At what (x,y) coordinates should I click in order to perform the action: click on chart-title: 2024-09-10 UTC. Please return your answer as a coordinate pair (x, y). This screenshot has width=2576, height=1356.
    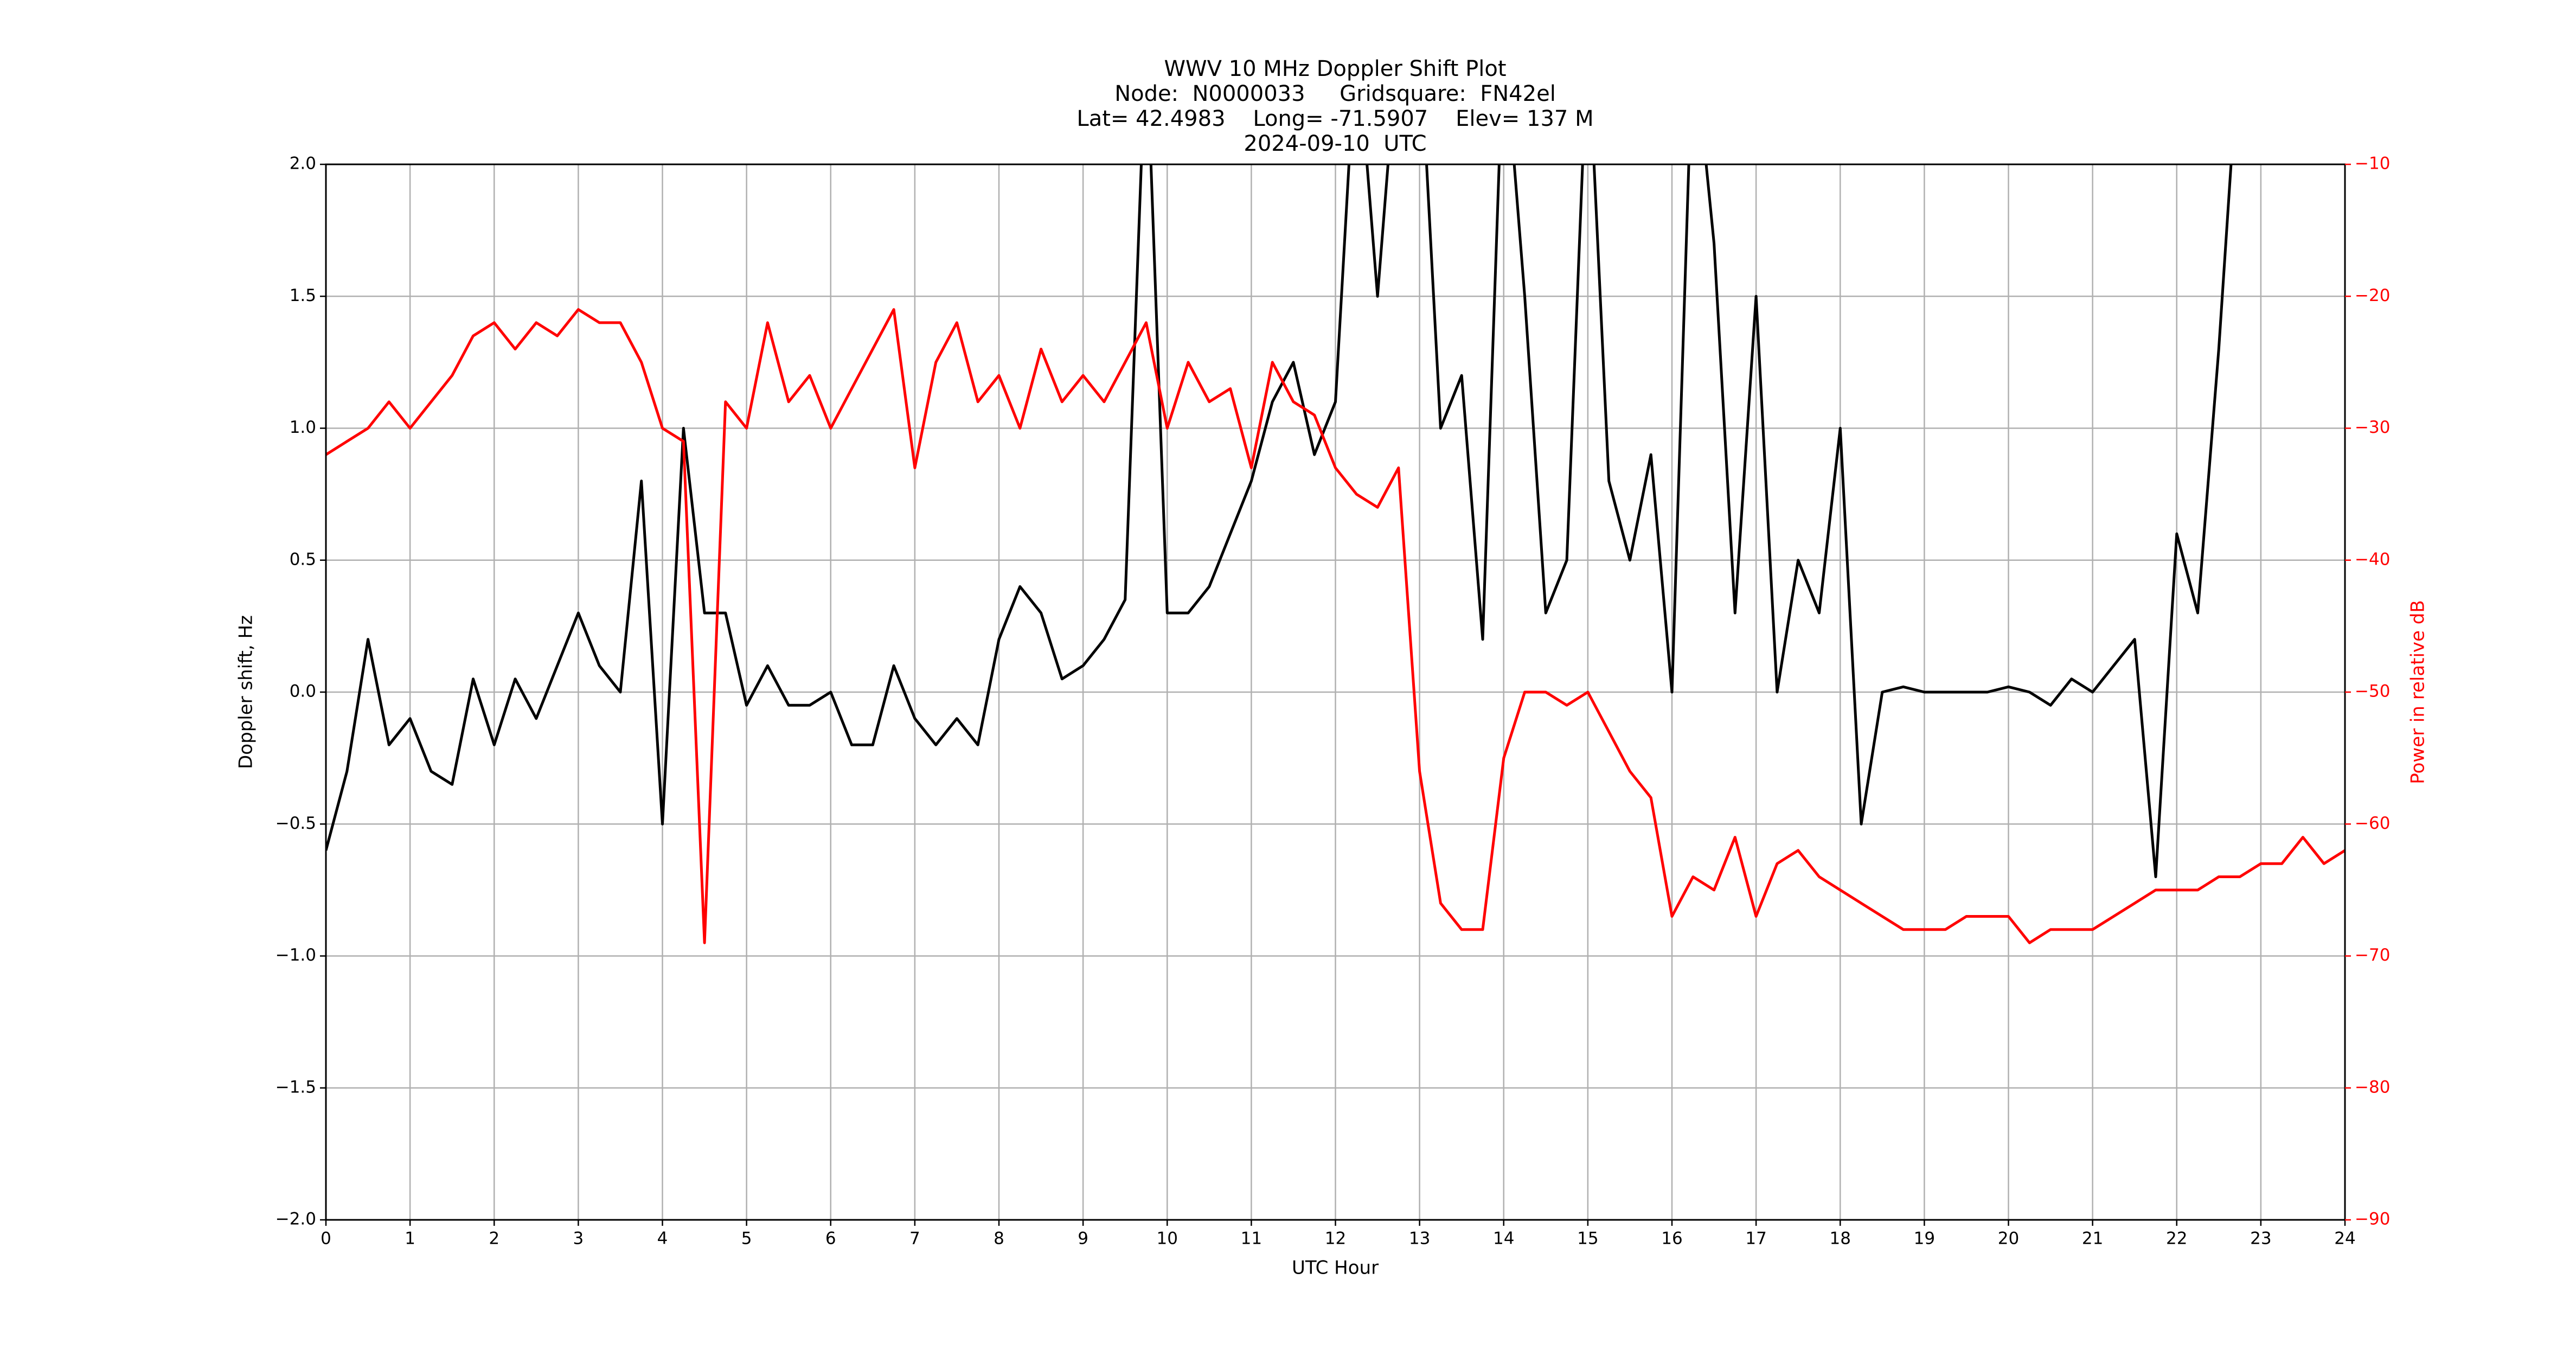
    Looking at the image, I should click on (1335, 143).